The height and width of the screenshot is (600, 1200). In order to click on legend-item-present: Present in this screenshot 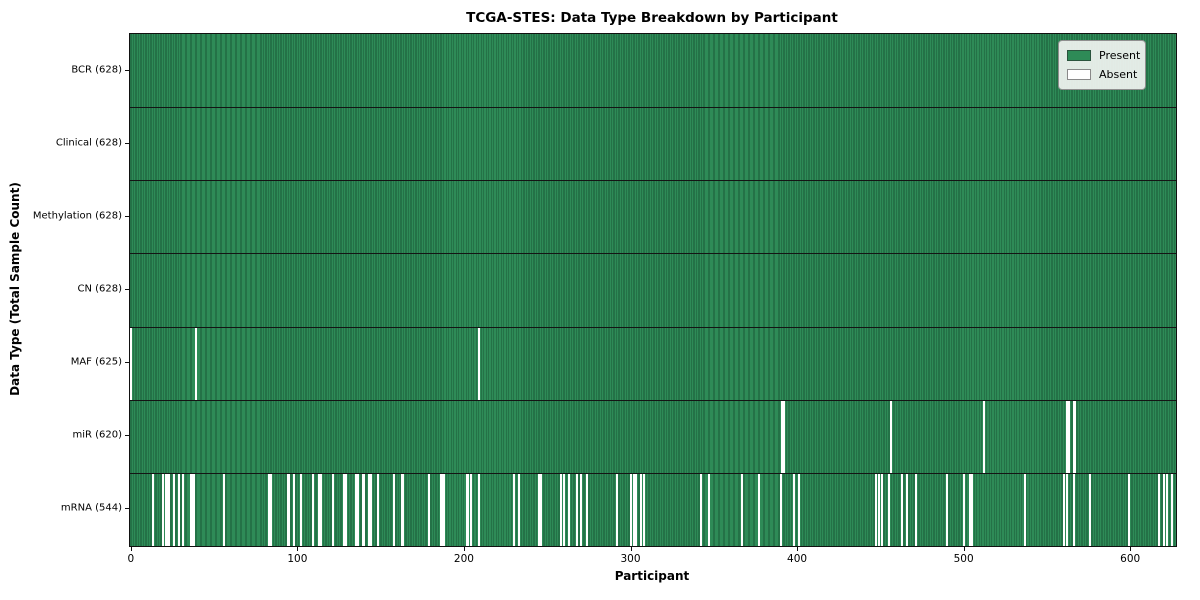, I will do `click(1104, 55)`.